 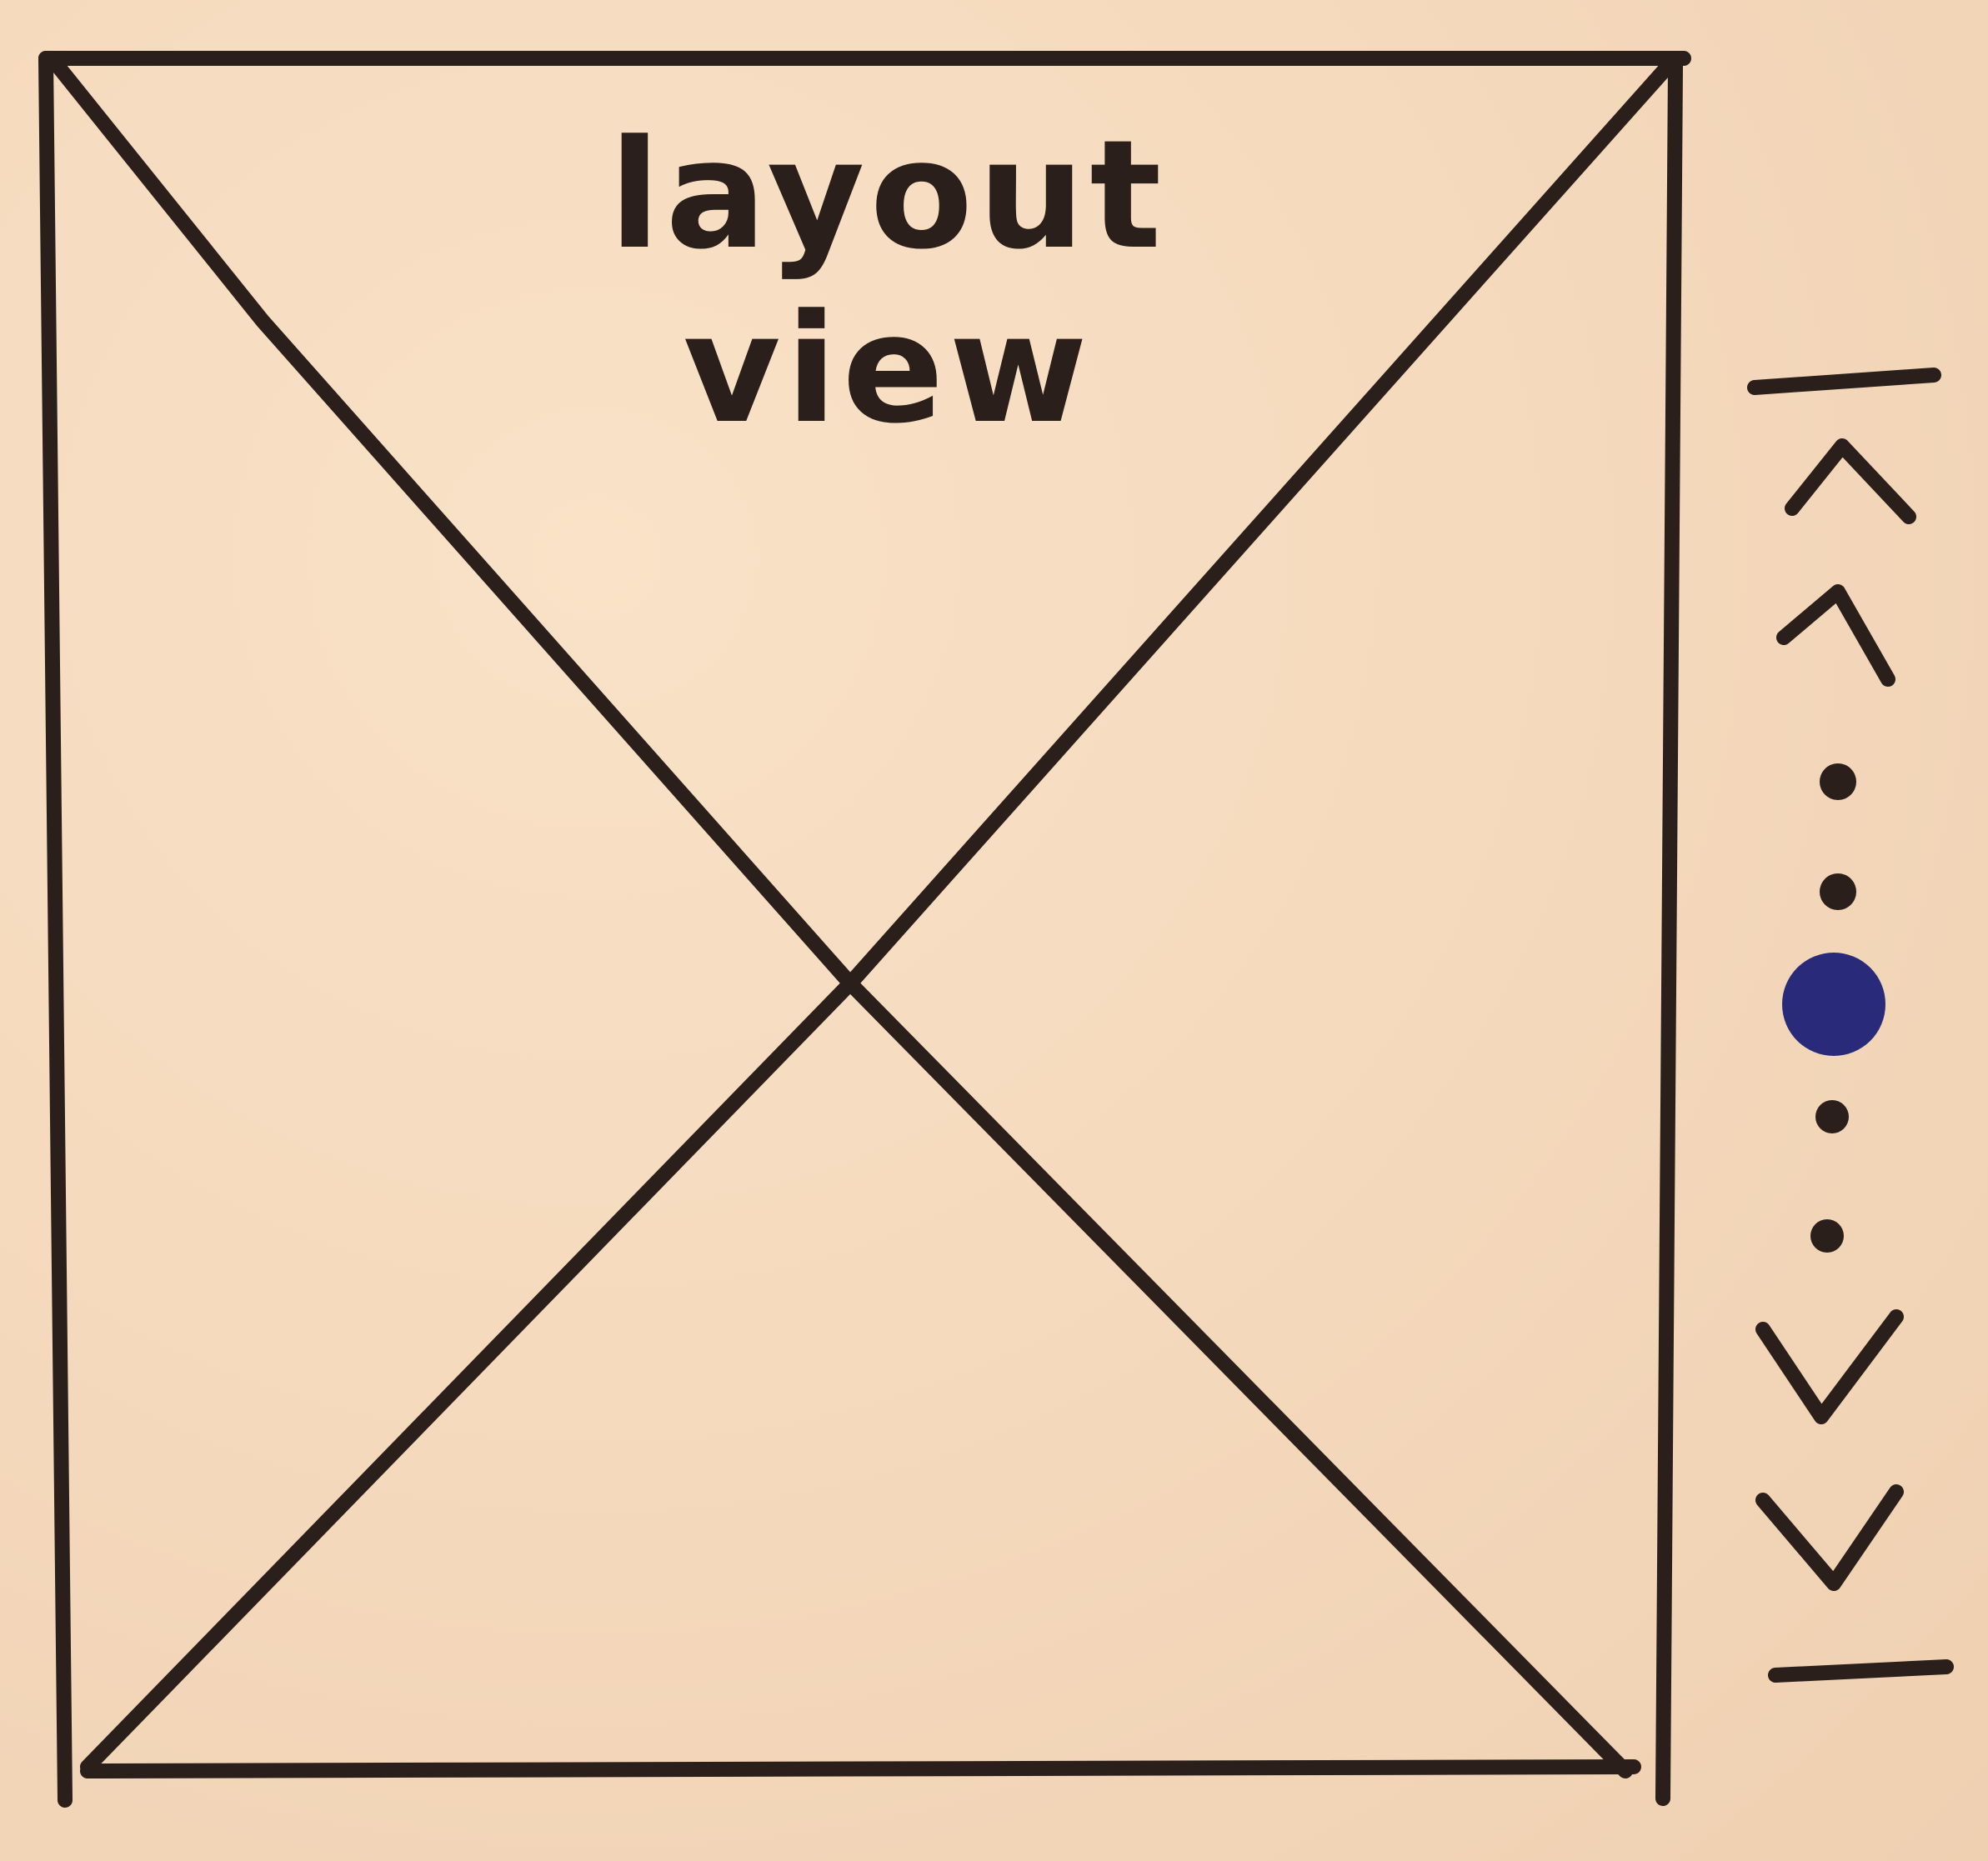 What do you see at coordinates (1835, 635) in the screenshot?
I see `previous-page-icon` at bounding box center [1835, 635].